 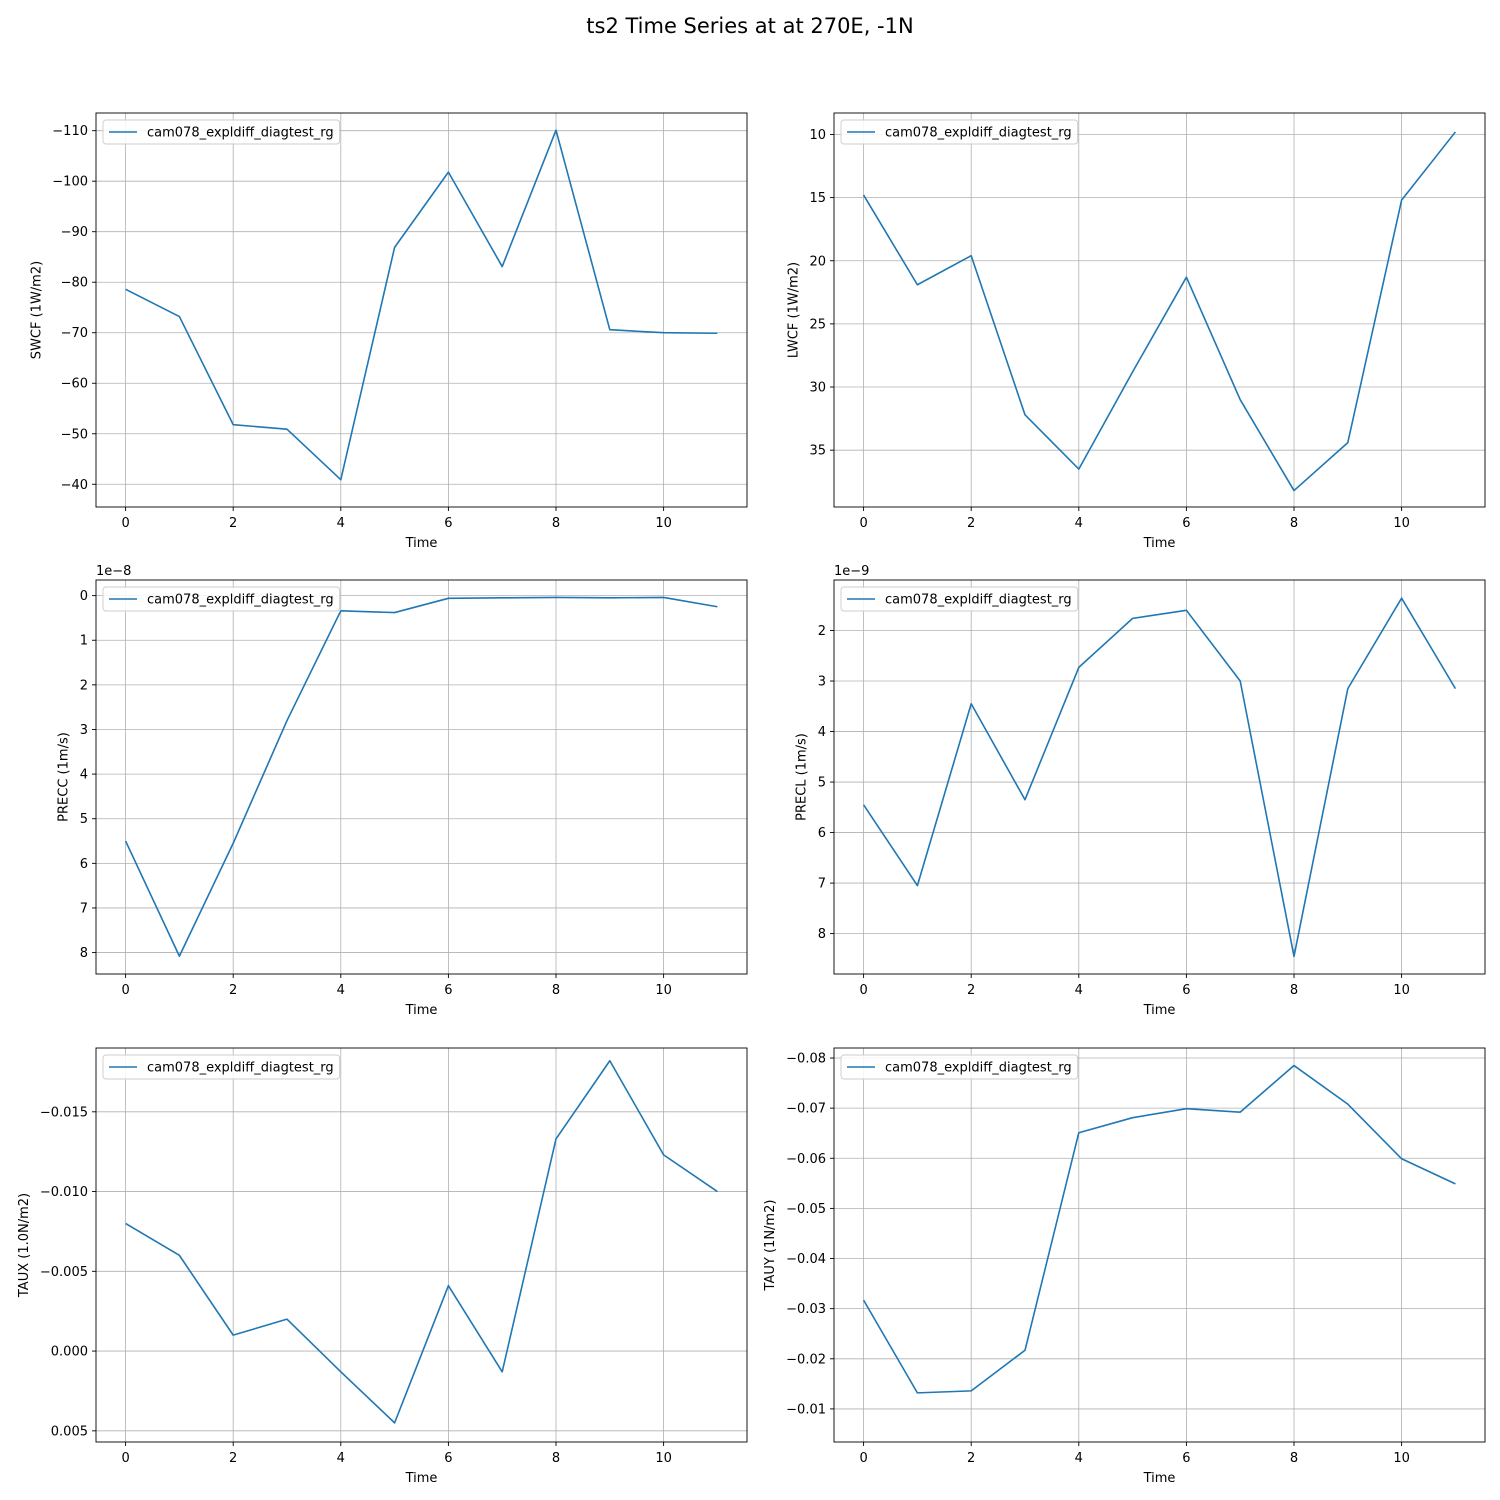 I want to click on y-tick-label: −60, so click(x=74, y=384).